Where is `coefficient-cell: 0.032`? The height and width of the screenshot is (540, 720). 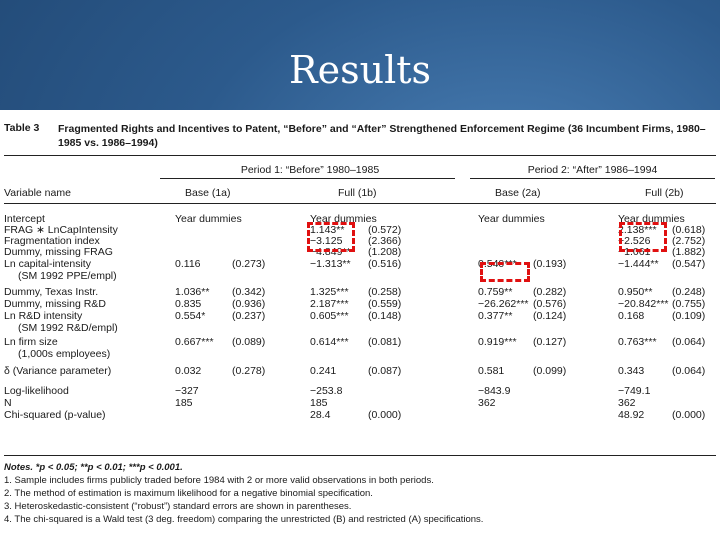
coefficient-cell: 0.032 is located at coordinates (188, 371).